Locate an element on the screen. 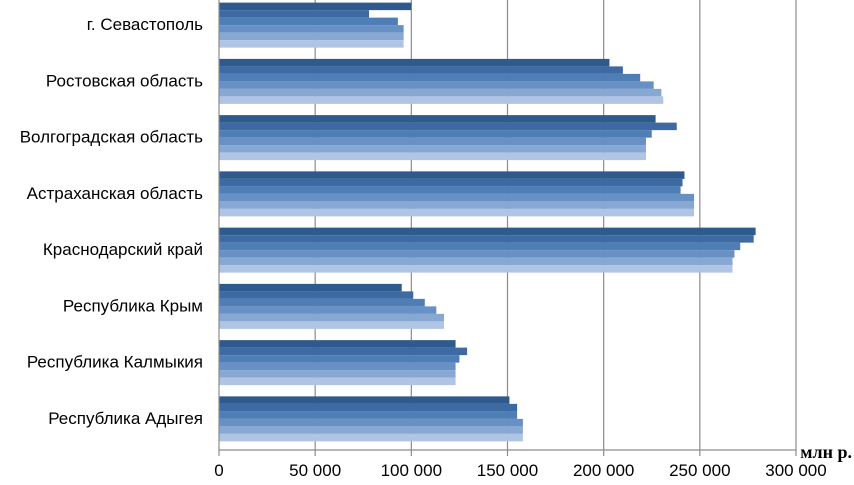 The width and height of the screenshot is (854, 485). x-tick-label: 250 000 is located at coordinates (699, 470).